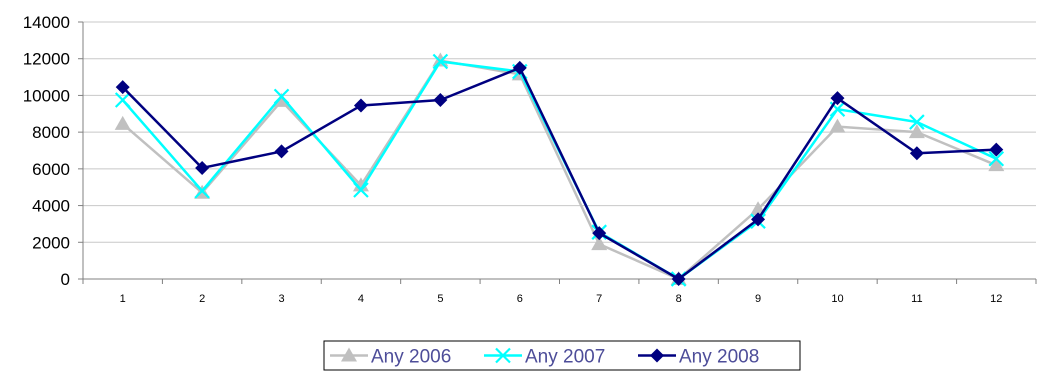  What do you see at coordinates (46, 95) in the screenshot?
I see `y-tick-label: 10000` at bounding box center [46, 95].